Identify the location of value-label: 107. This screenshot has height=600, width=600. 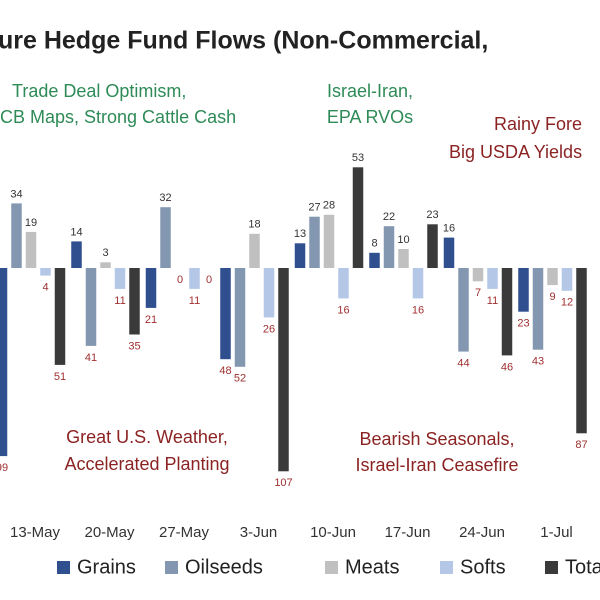
(283, 483).